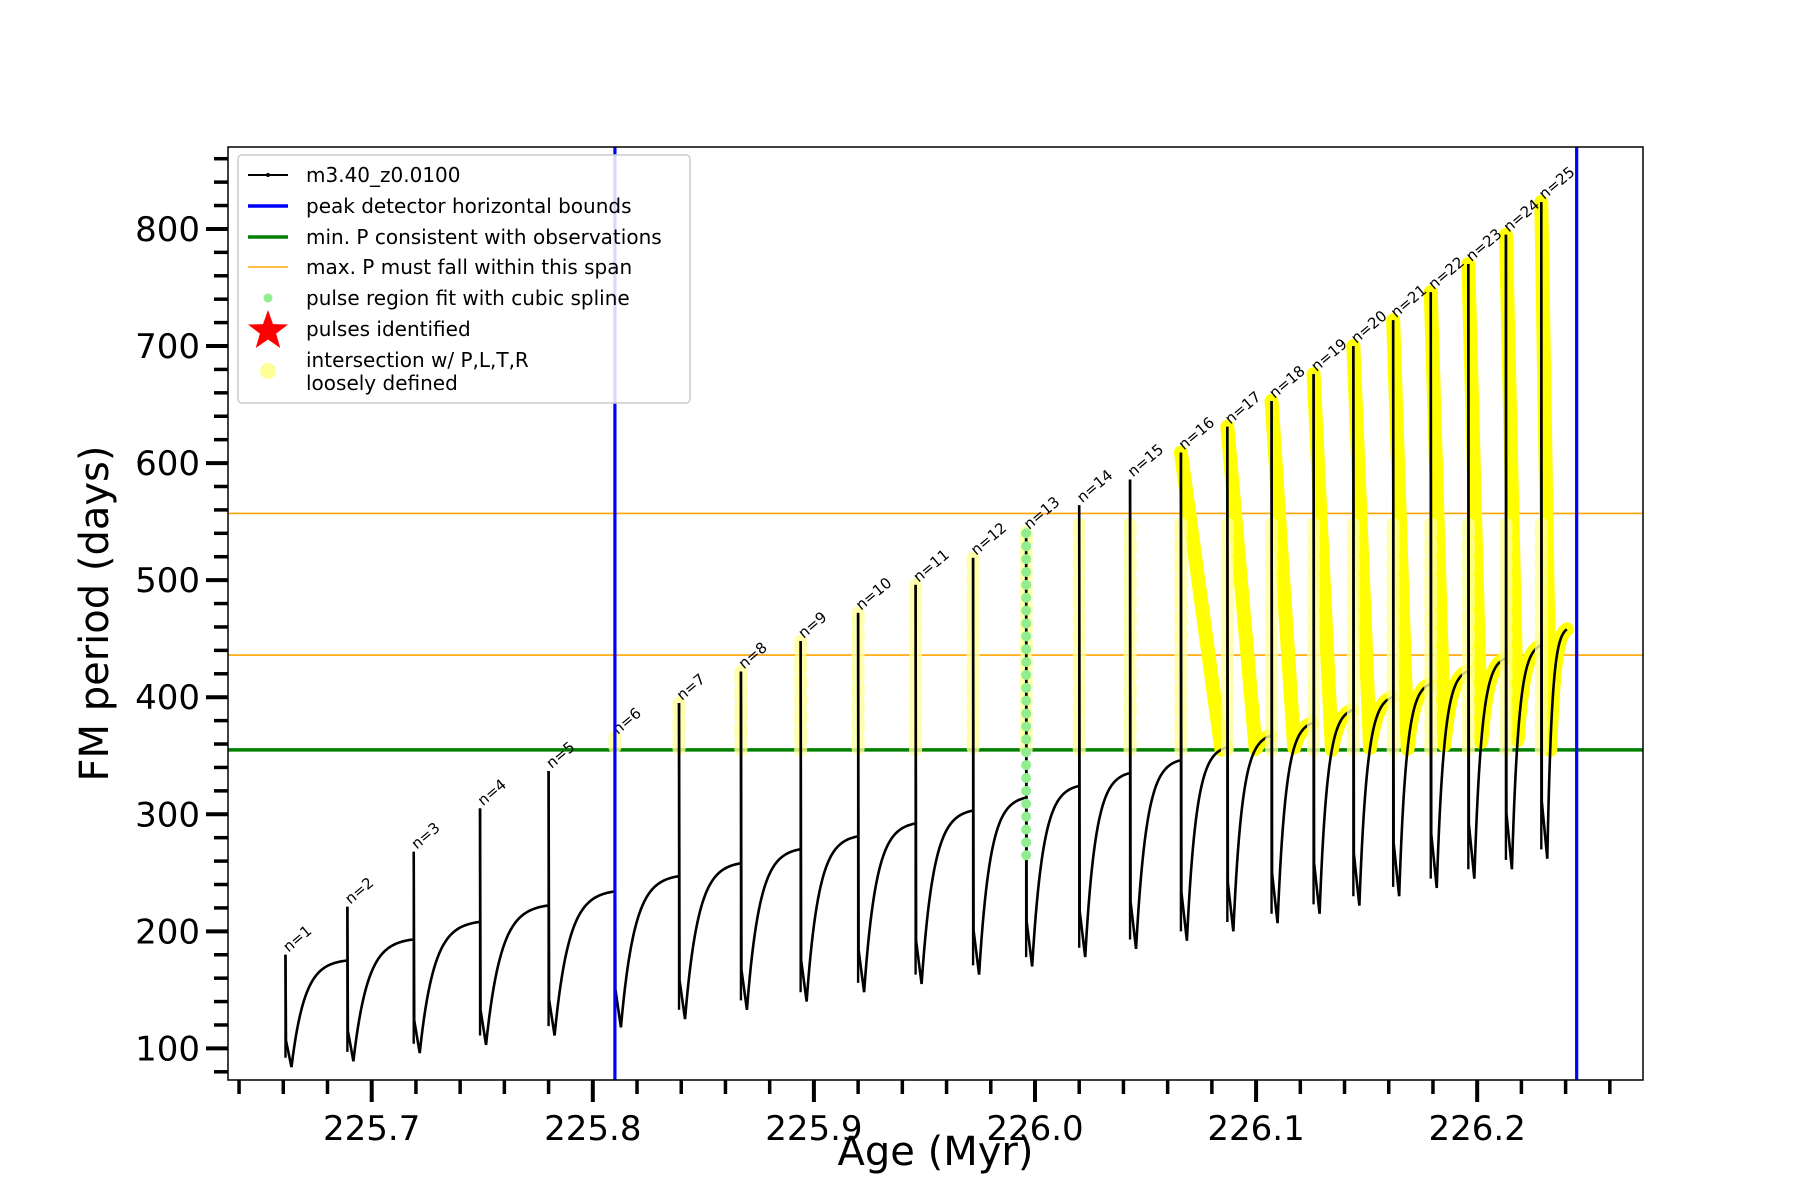  I want to click on legend-label-pulses: pulses identified, so click(388, 329).